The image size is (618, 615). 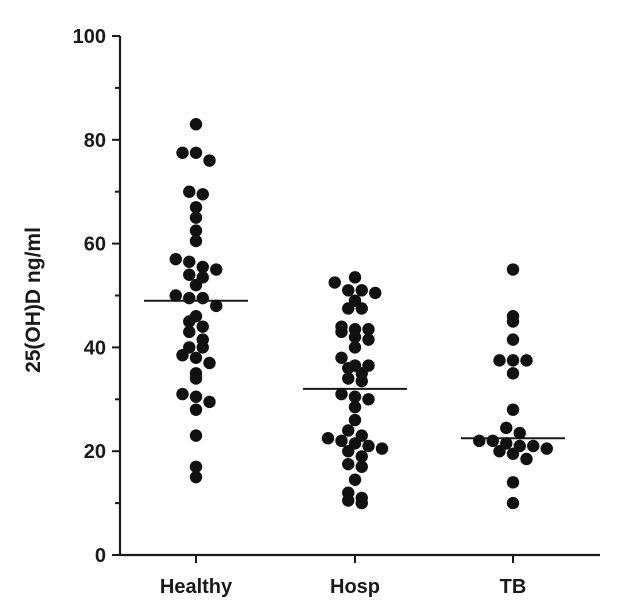 What do you see at coordinates (196, 587) in the screenshot?
I see `x-tick-label: Healthy` at bounding box center [196, 587].